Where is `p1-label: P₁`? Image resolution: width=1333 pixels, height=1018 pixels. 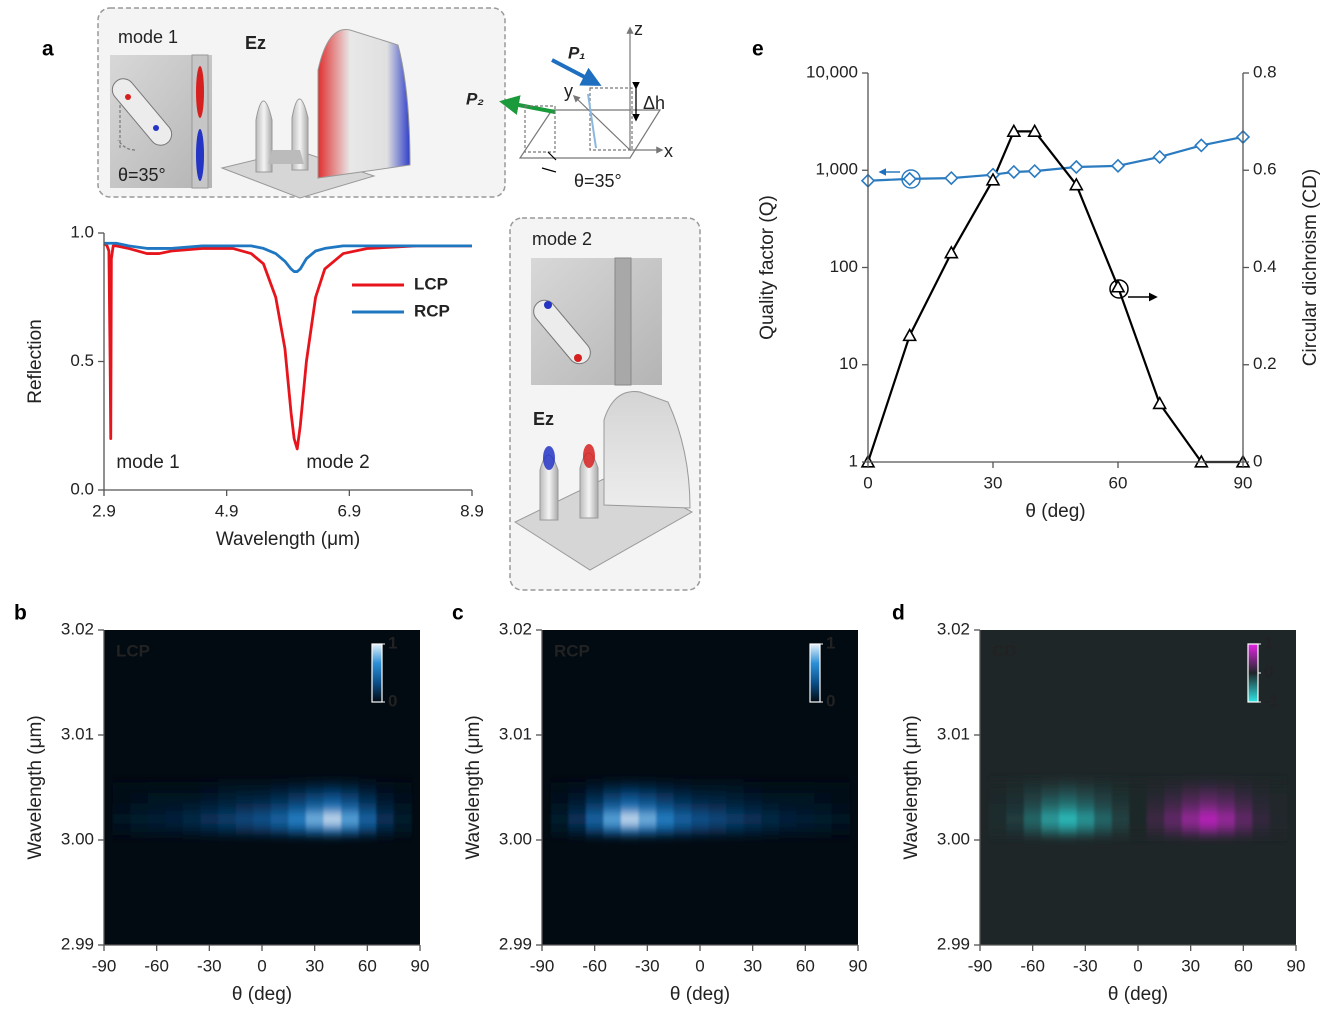
p1-label: P₁ is located at coordinates (576, 52).